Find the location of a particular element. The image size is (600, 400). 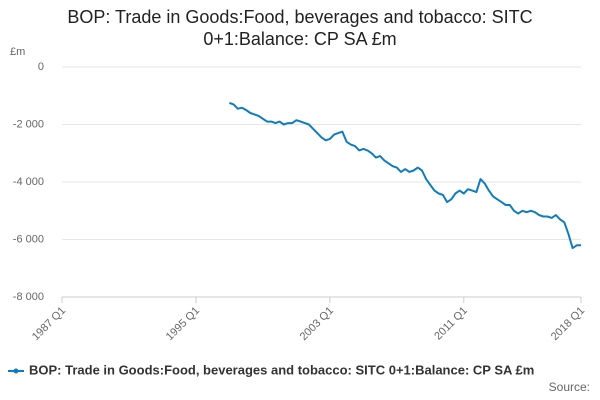

x-tick-label: 2011 Q1 is located at coordinates (451, 324).